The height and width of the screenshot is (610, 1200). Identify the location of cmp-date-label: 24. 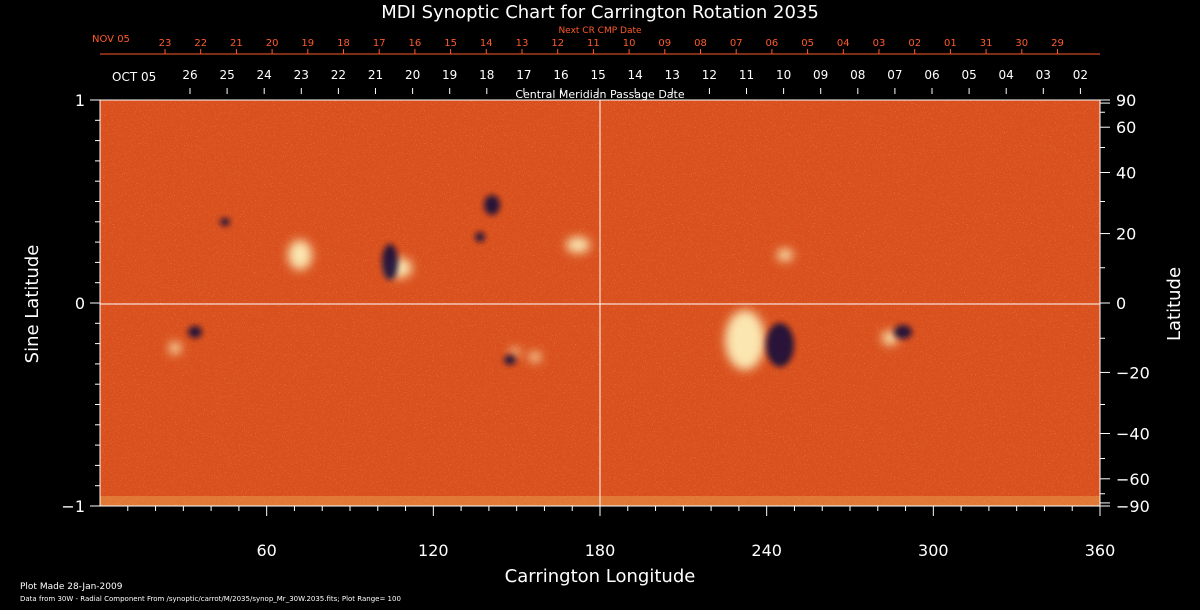
(264, 75).